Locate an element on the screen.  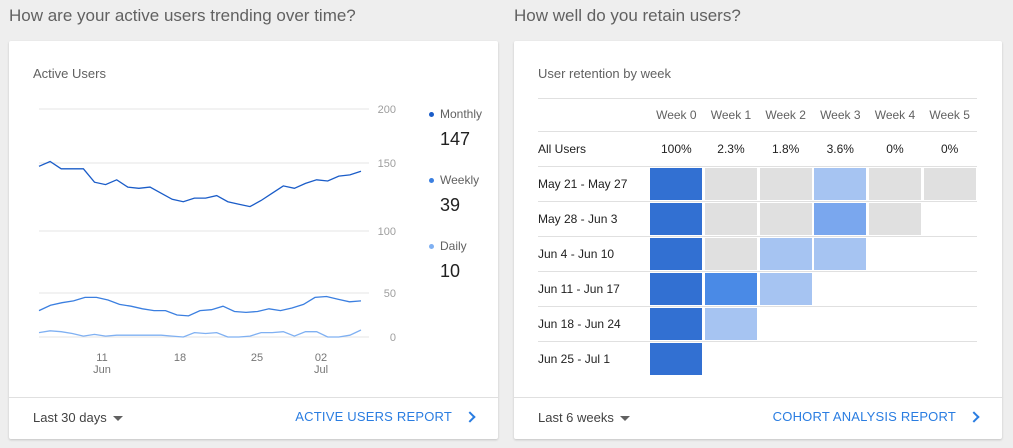
active-users-footer: Last 30 days ACTIVE USERS REPORT is located at coordinates (253, 418).